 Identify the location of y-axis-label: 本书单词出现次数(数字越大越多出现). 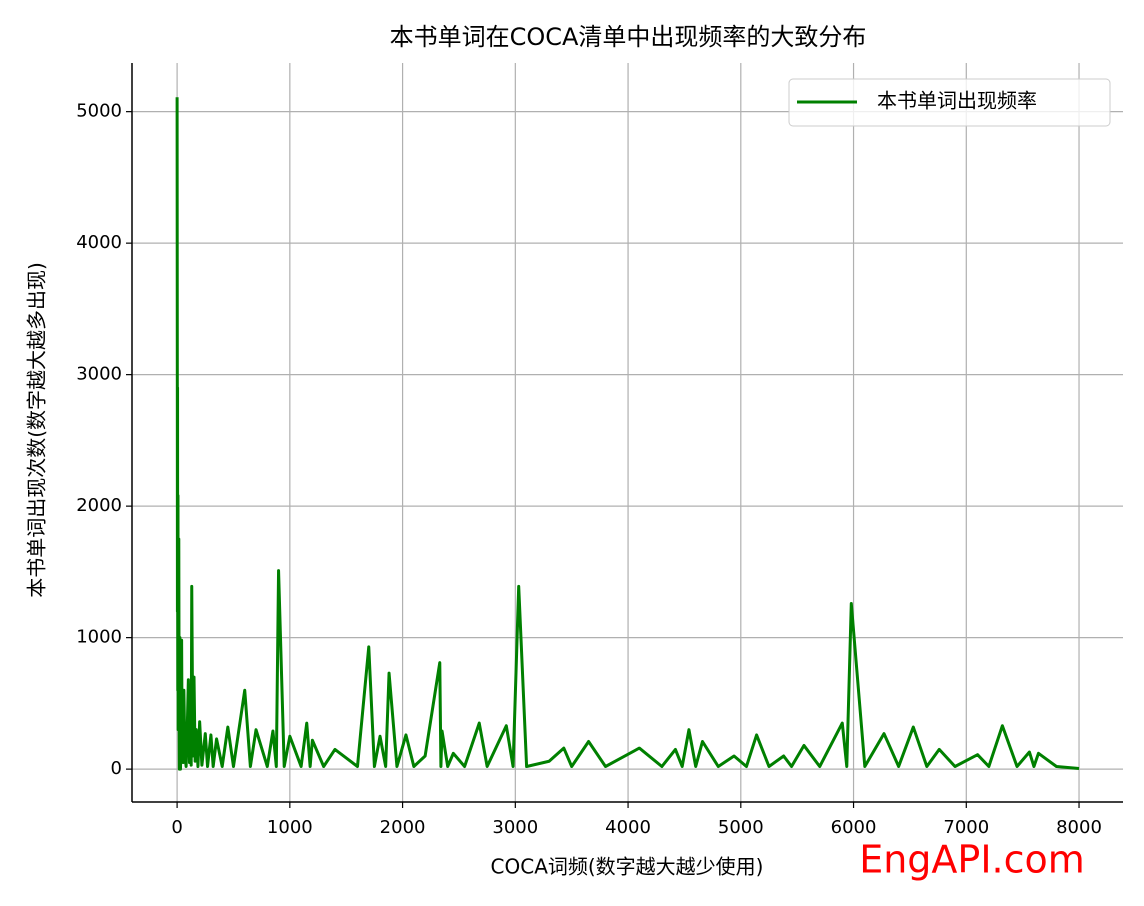
(37, 430).